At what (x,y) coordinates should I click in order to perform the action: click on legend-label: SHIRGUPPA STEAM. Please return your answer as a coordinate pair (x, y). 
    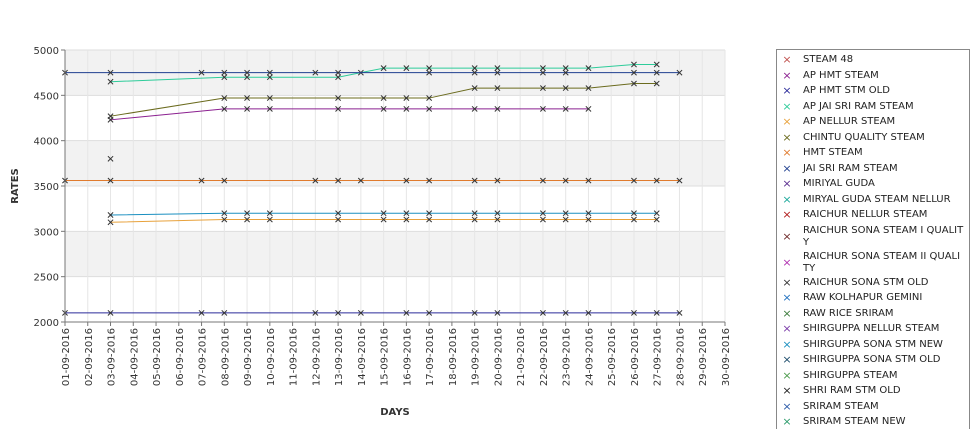
    Looking at the image, I should click on (850, 375).